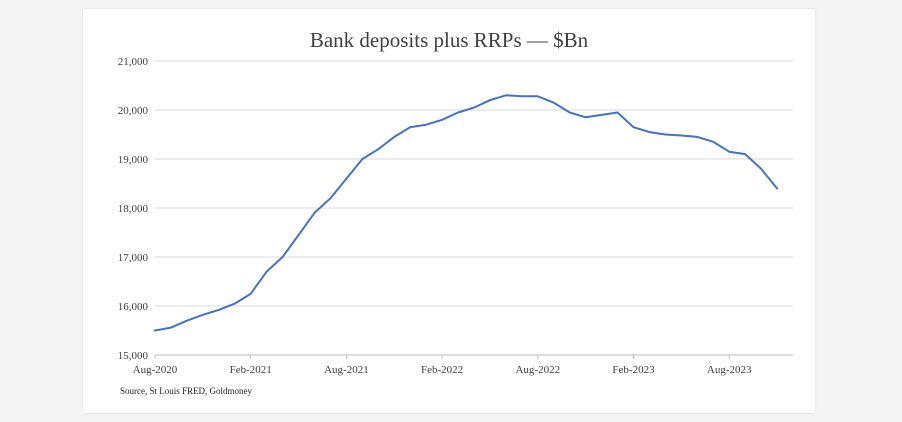  What do you see at coordinates (155, 370) in the screenshot?
I see `x-tick-label: Aug-2020` at bounding box center [155, 370].